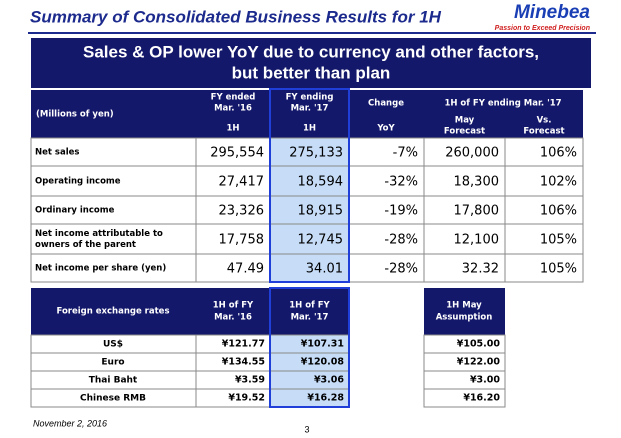 Image resolution: width=621 pixels, height=438 pixels. I want to click on column-header: May, so click(465, 121).